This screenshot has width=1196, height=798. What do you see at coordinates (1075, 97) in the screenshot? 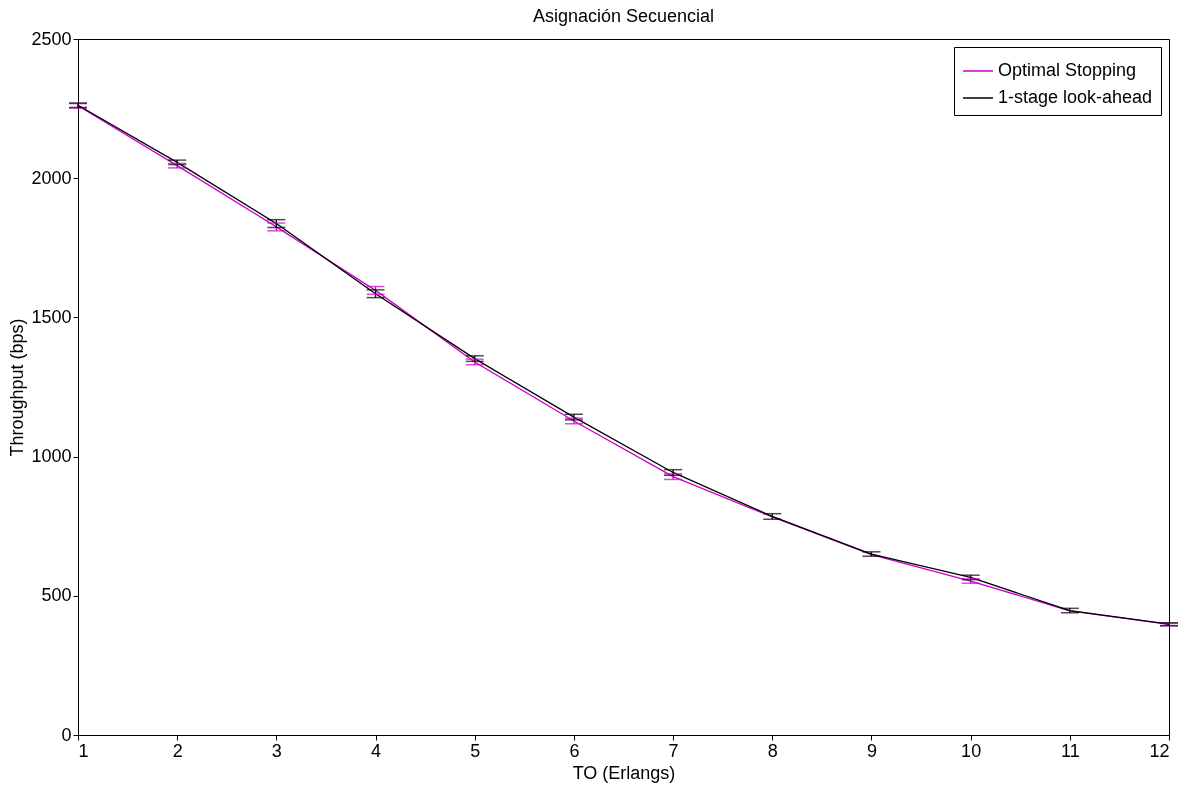
I see `legend-label: 1-stage look-ahead` at bounding box center [1075, 97].